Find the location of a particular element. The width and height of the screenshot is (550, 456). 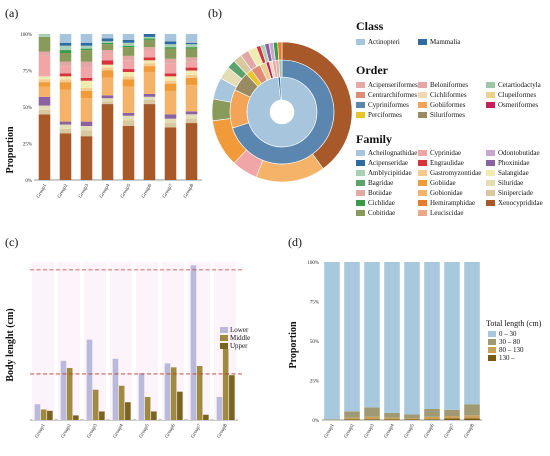

order-legend-title: Order is located at coordinates (372, 70).